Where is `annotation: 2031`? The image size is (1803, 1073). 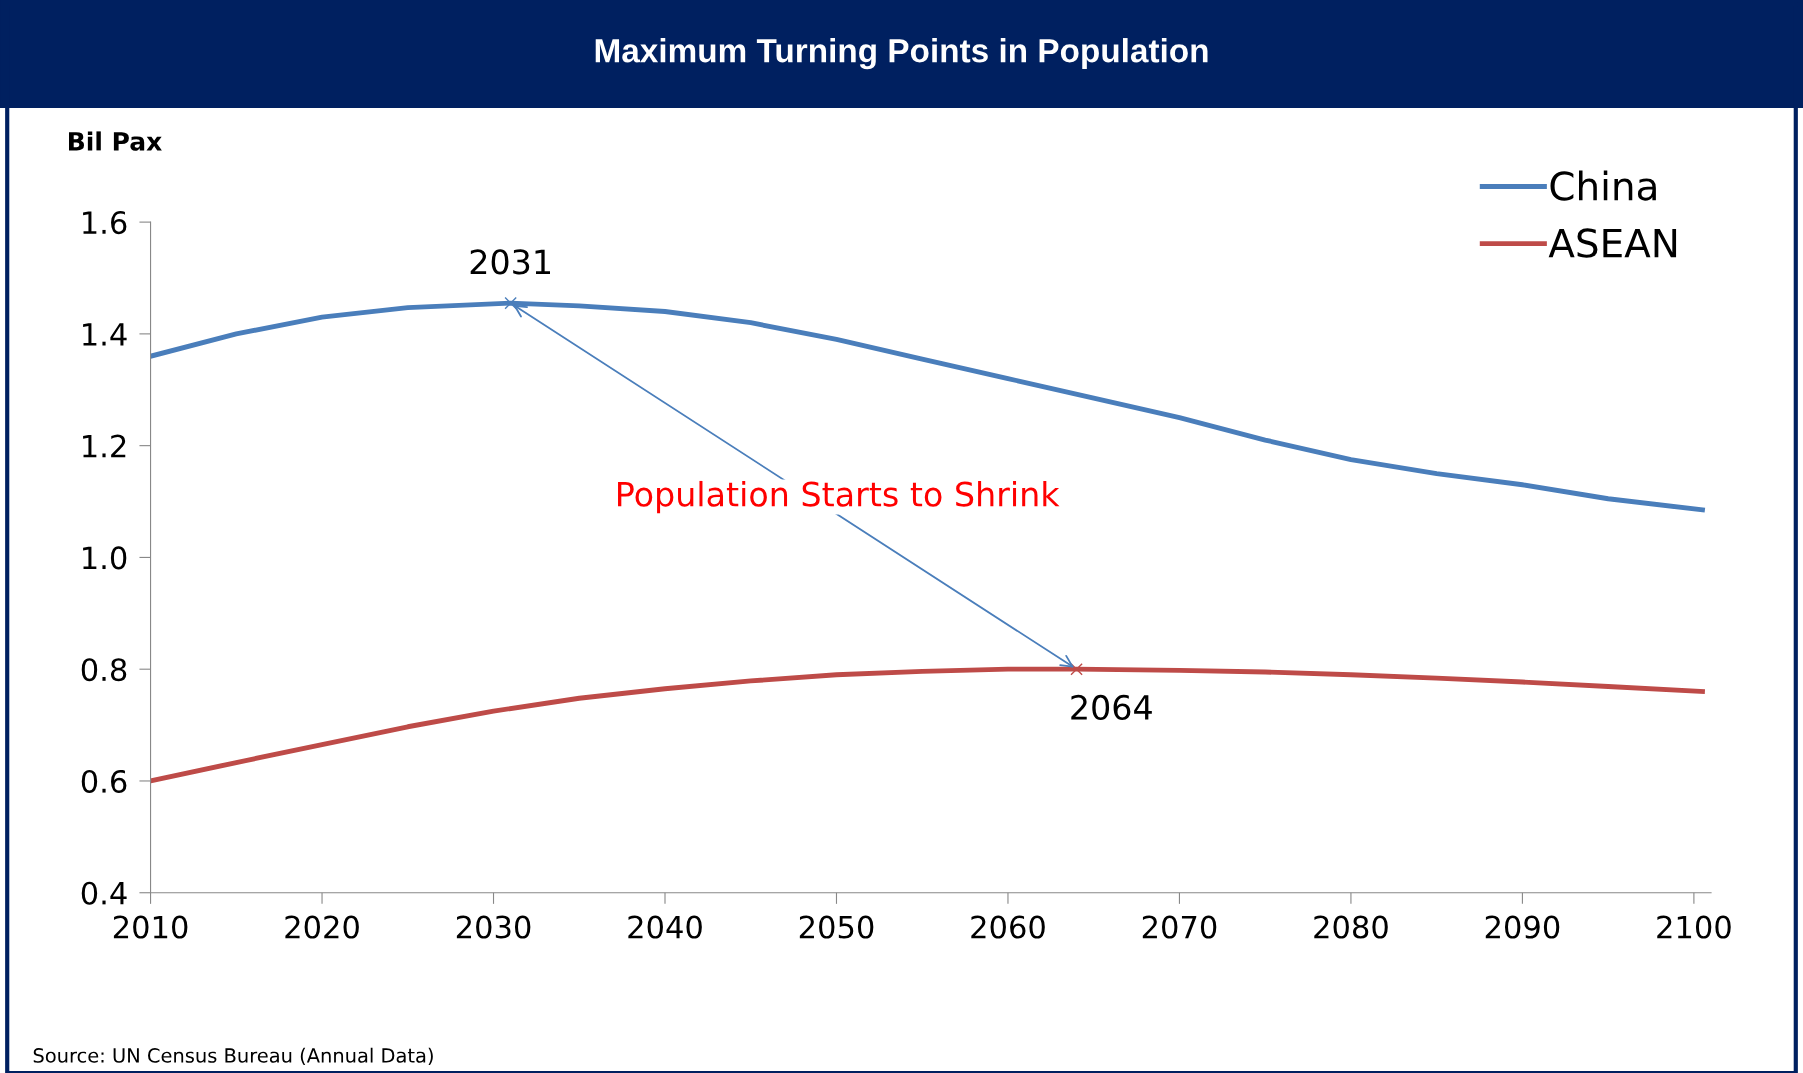
annotation: 2031 is located at coordinates (510, 262).